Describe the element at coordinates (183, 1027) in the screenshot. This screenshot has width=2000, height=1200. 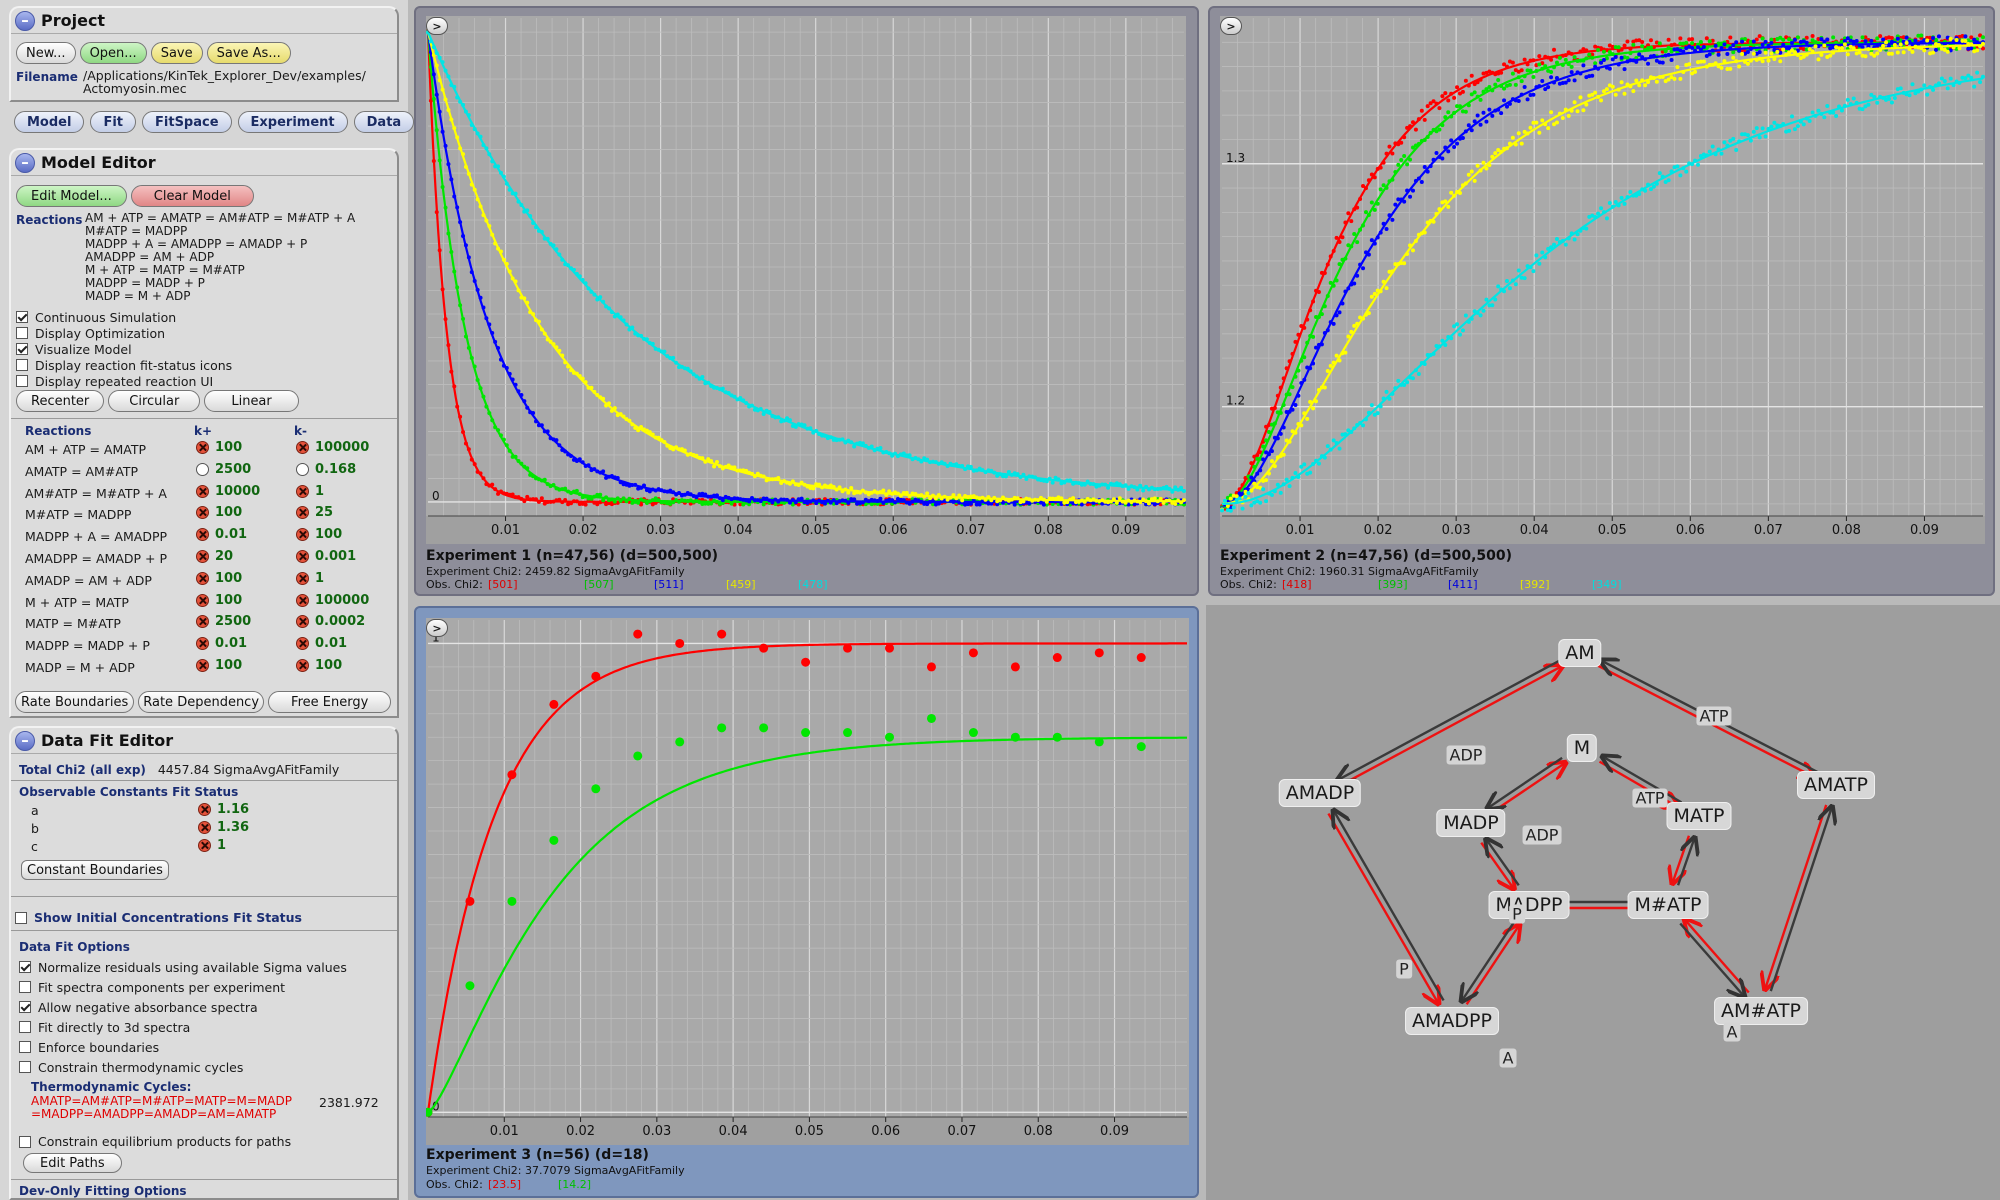
I see `option-fit-3d-spectra: Fit directly to 3d spectra` at that location.